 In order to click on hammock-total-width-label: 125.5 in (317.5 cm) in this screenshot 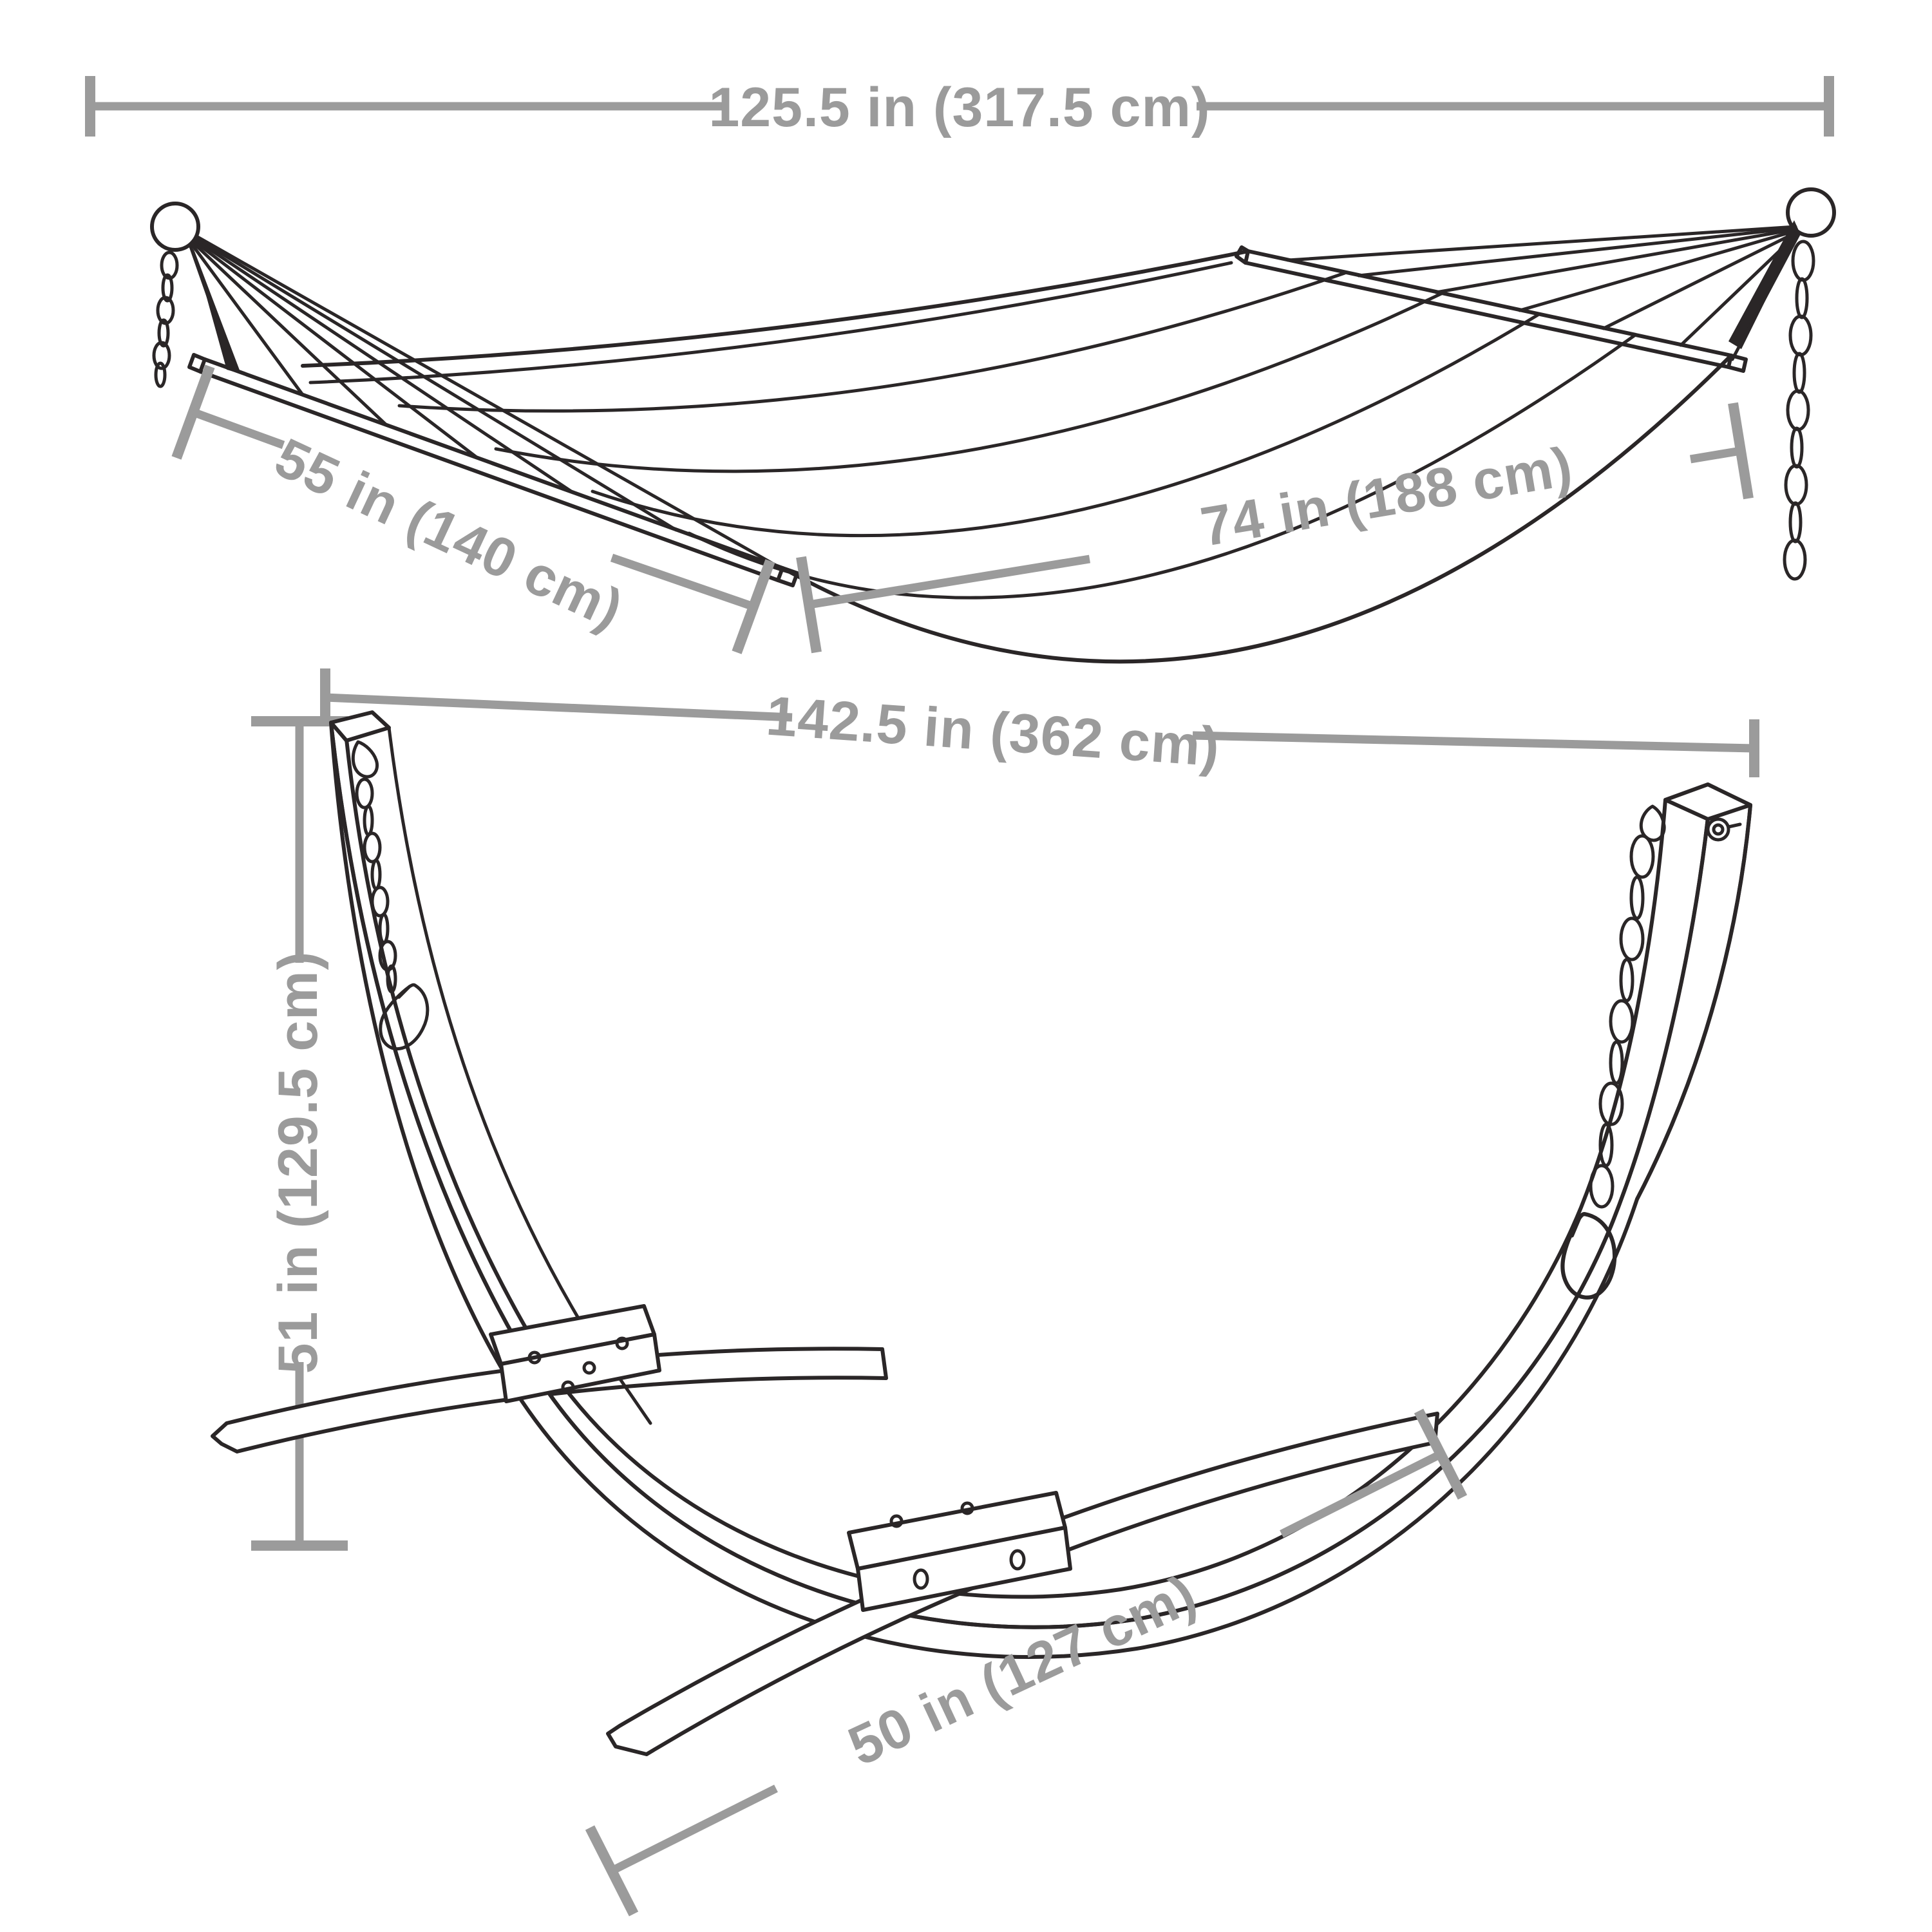, I will do `click(959, 108)`.